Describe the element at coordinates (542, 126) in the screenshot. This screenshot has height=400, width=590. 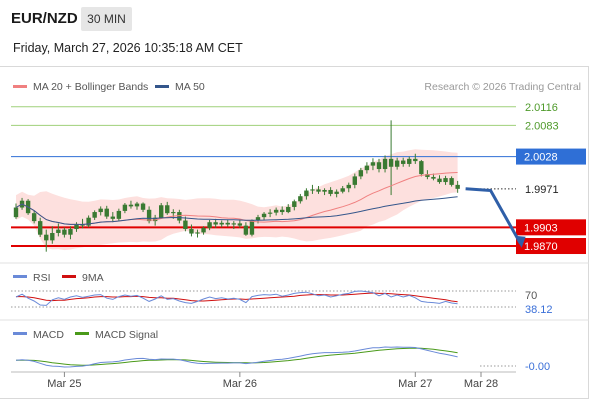
I see `resistance-label: 2.0083` at that location.